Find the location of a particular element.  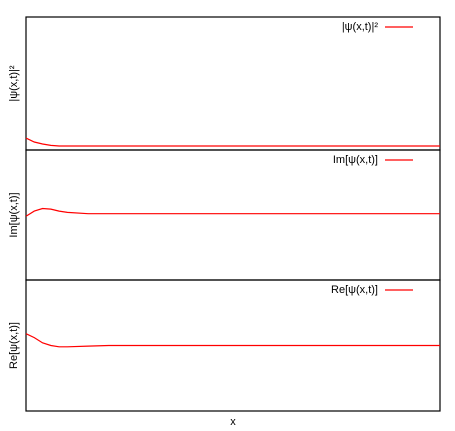

legend-label: Im[ψ(x,t)] is located at coordinates (355, 160).